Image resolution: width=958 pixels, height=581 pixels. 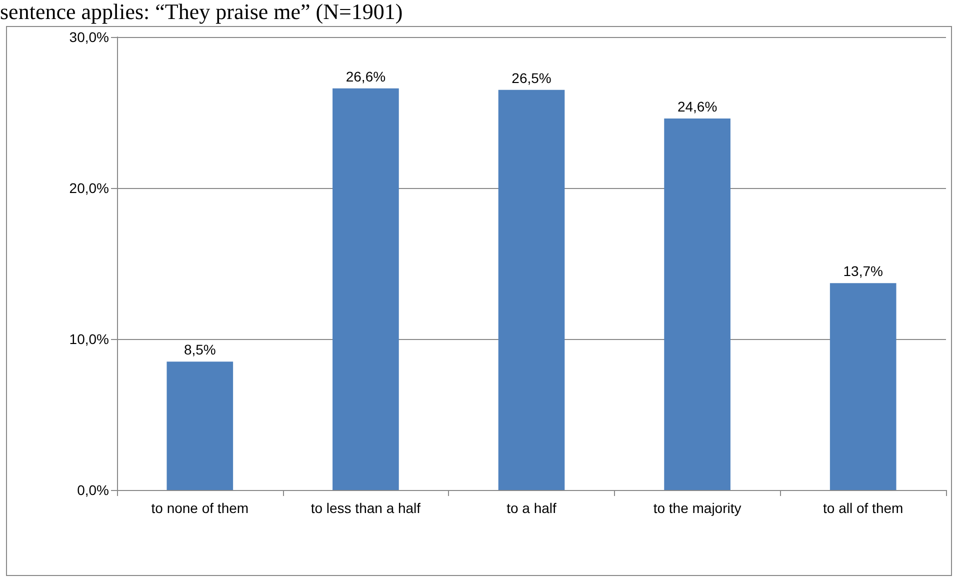 What do you see at coordinates (531, 508) in the screenshot?
I see `x-tick-label: to a half` at bounding box center [531, 508].